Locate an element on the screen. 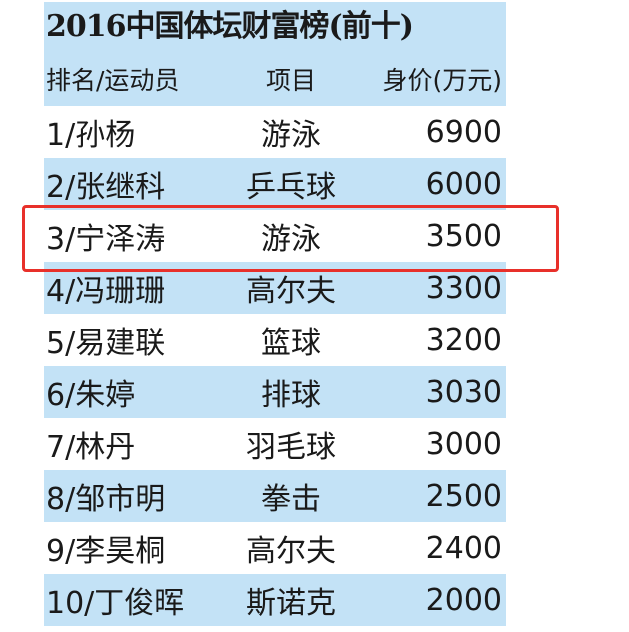 The image size is (629, 632). value-cell: 3500 is located at coordinates (463, 236).